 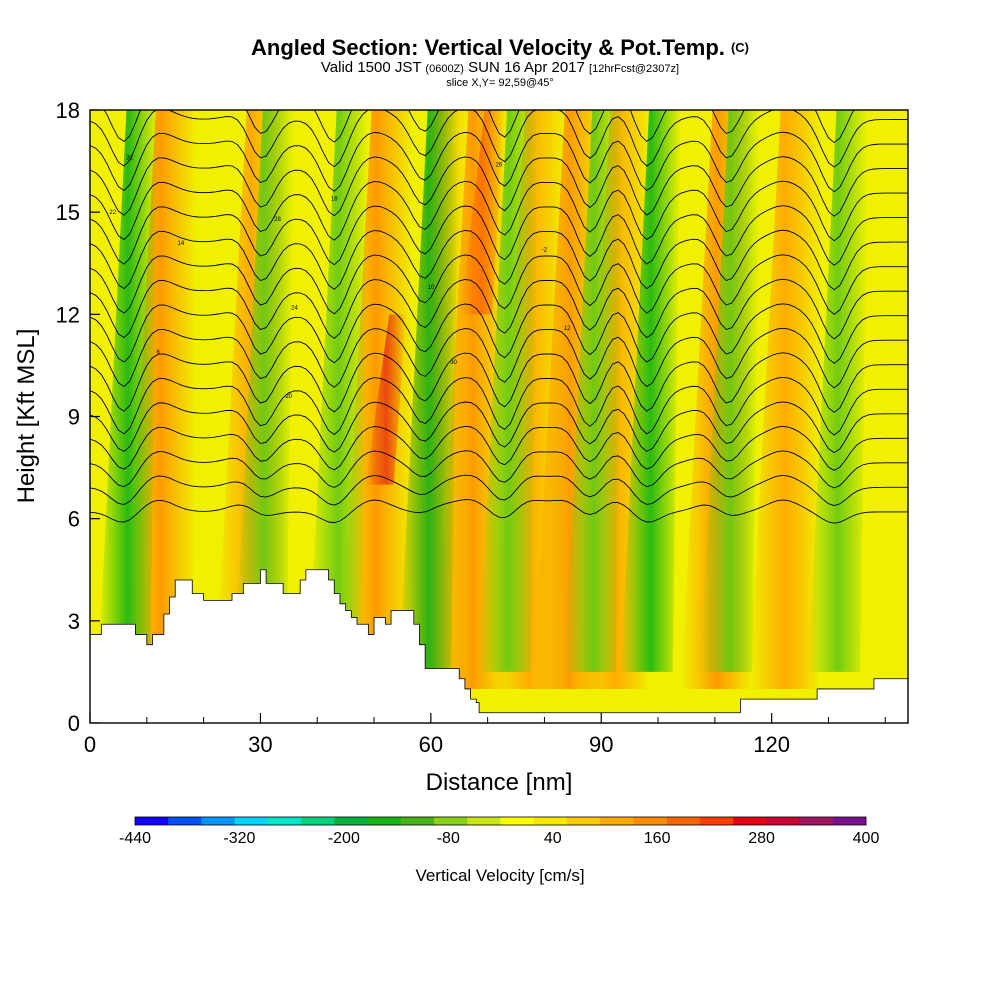 What do you see at coordinates (74, 417) in the screenshot?
I see `y-tick-label: 9` at bounding box center [74, 417].